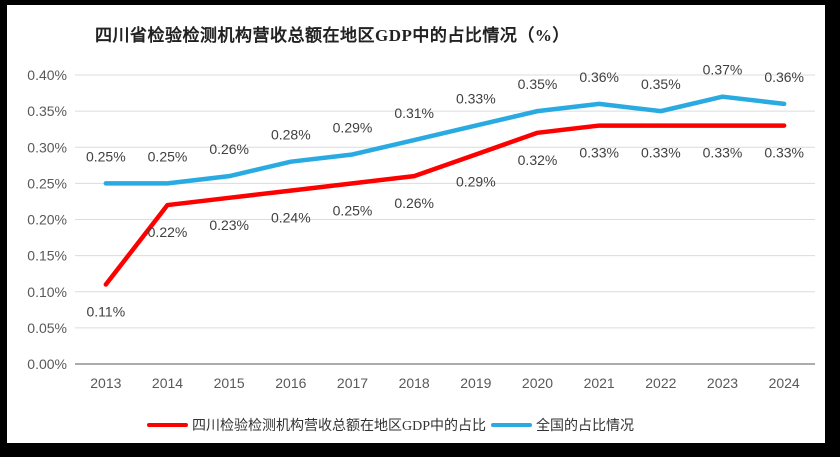  I want to click on chart-title: 四川省检验检测机构营收总额在地区GDP中的占比情况（%）, so click(332, 35).